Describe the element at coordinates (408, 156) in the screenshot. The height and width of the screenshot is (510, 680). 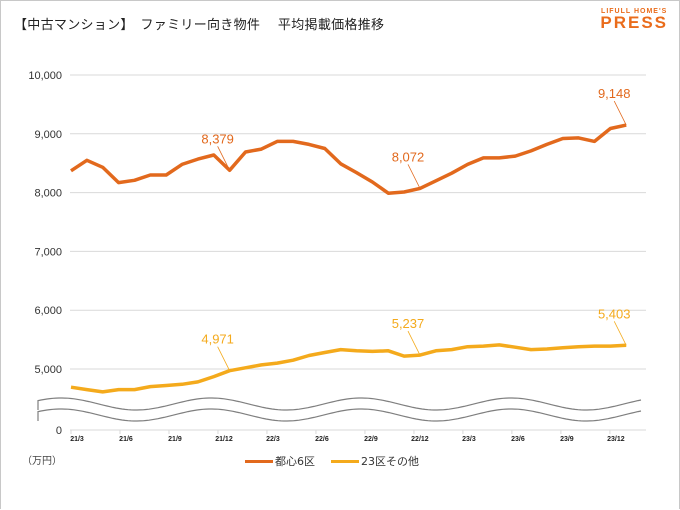
I see `data-label: 8,072` at that location.